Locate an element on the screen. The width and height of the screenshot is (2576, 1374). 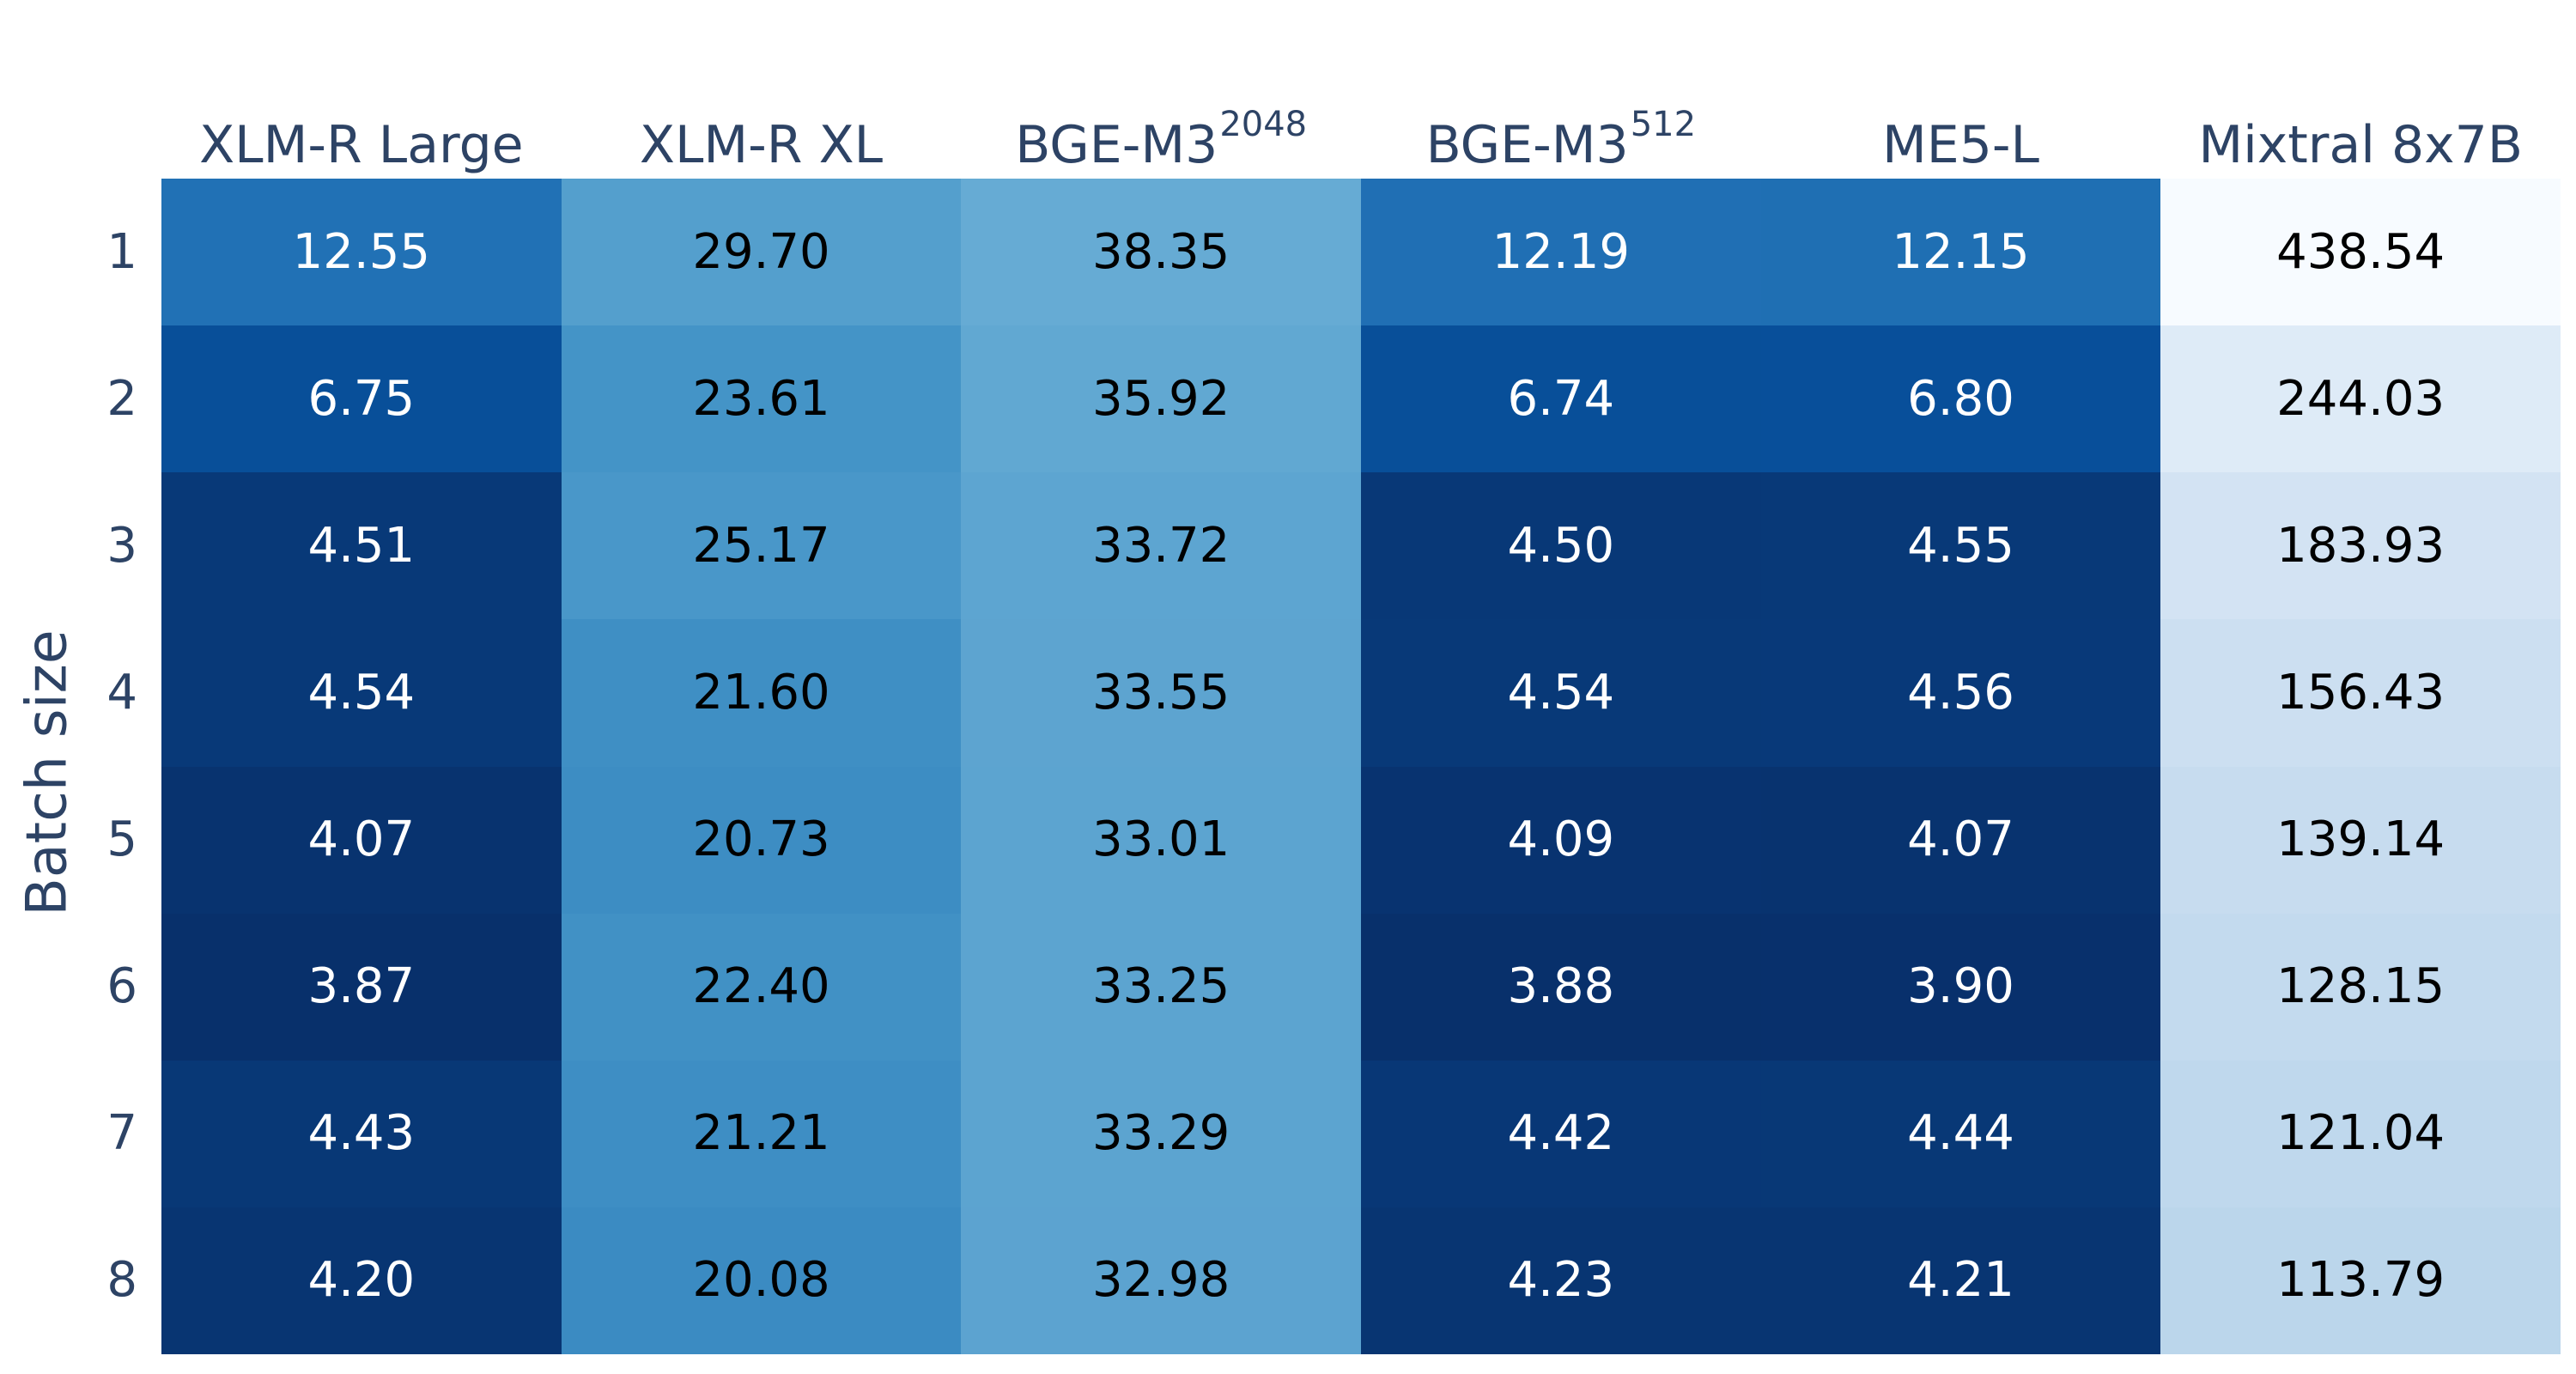
row-tick-4: 4 is located at coordinates (122, 692).